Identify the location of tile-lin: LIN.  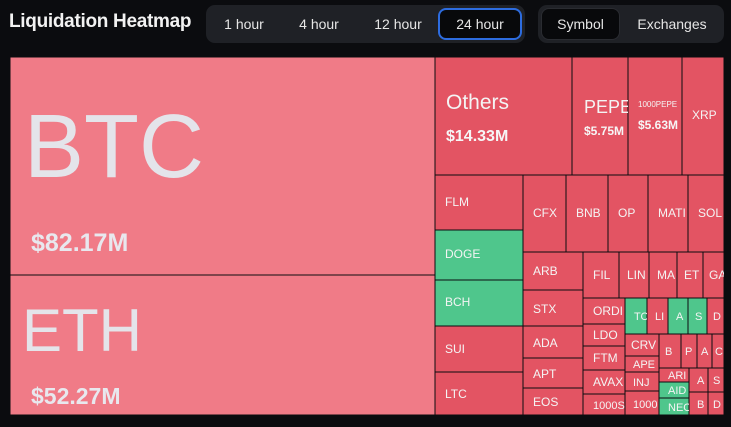
(634, 275).